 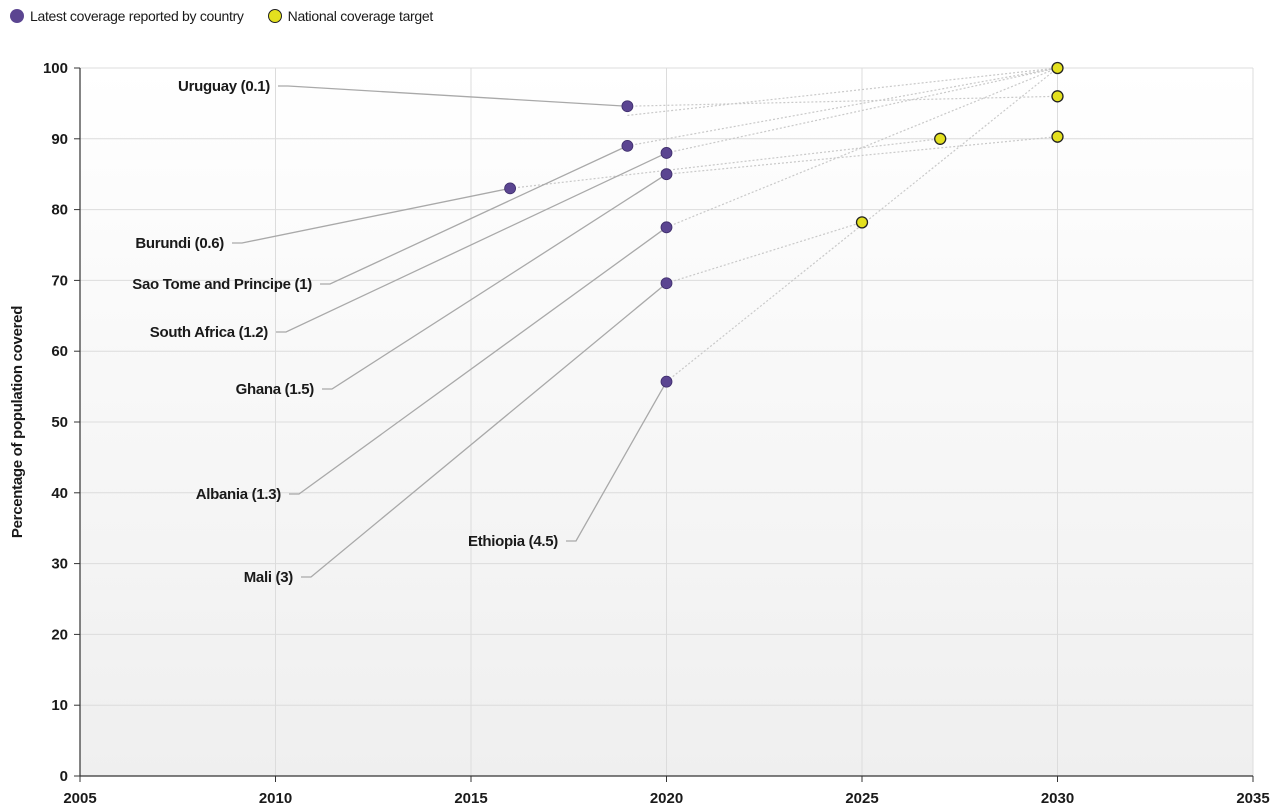 I want to click on x-tick-label: 2030, so click(x=1057, y=798).